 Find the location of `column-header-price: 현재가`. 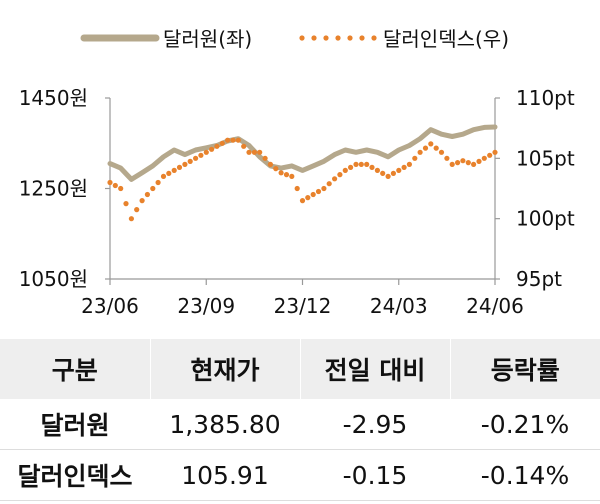

column-header-price: 현재가 is located at coordinates (224, 369).